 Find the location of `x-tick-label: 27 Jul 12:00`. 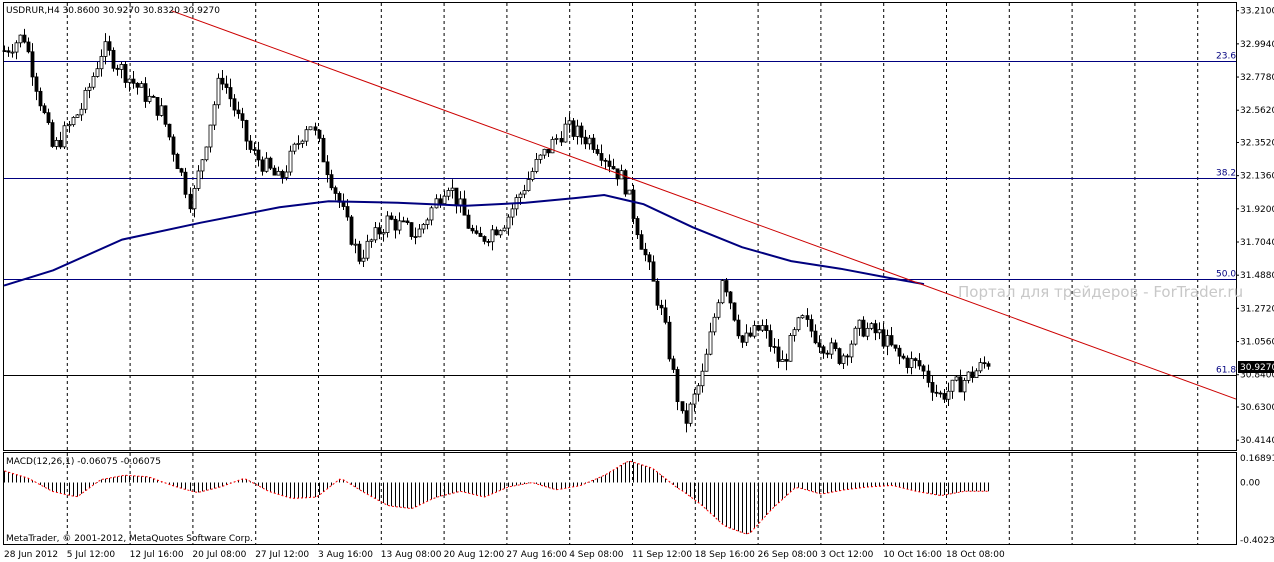

x-tick-label: 27 Jul 12:00 is located at coordinates (282, 555).